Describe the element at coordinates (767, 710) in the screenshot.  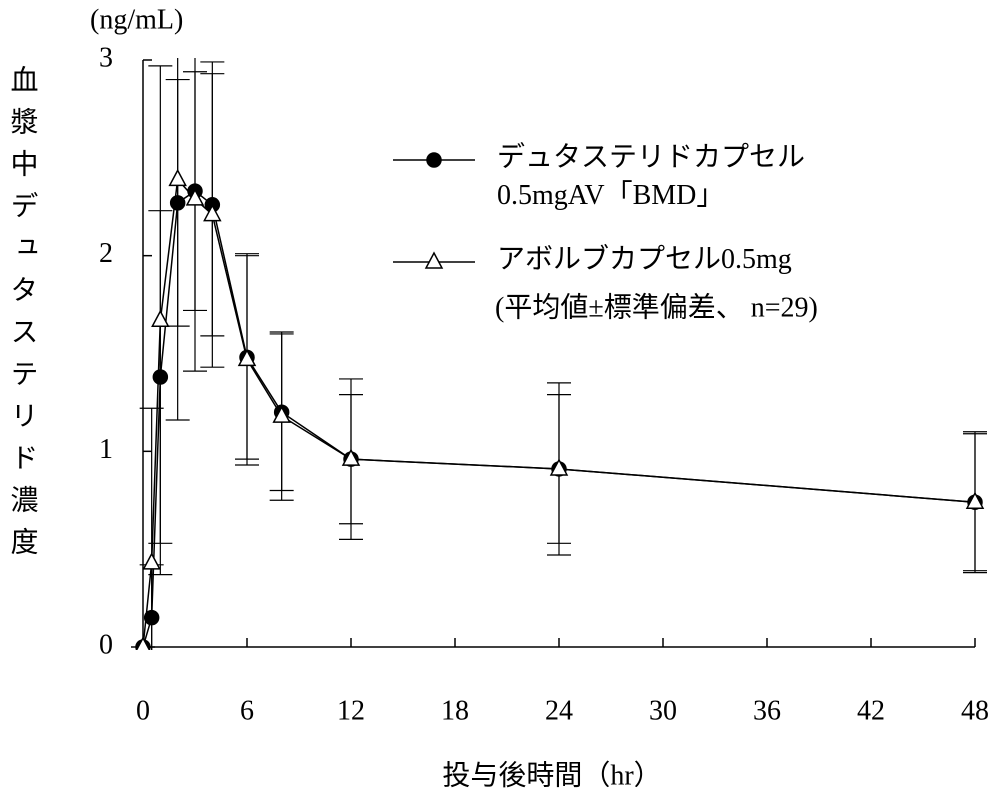
I see `x-tick-label: 36` at that location.